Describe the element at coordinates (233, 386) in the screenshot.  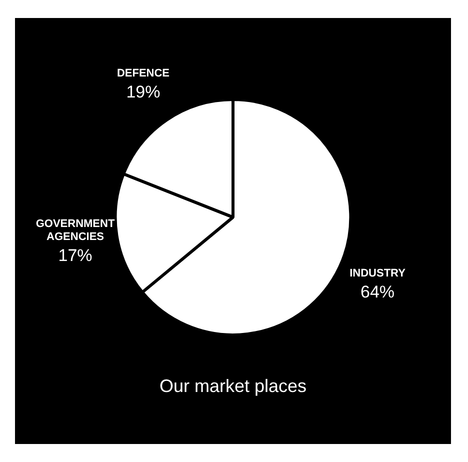
I see `text: Our market places` at that location.